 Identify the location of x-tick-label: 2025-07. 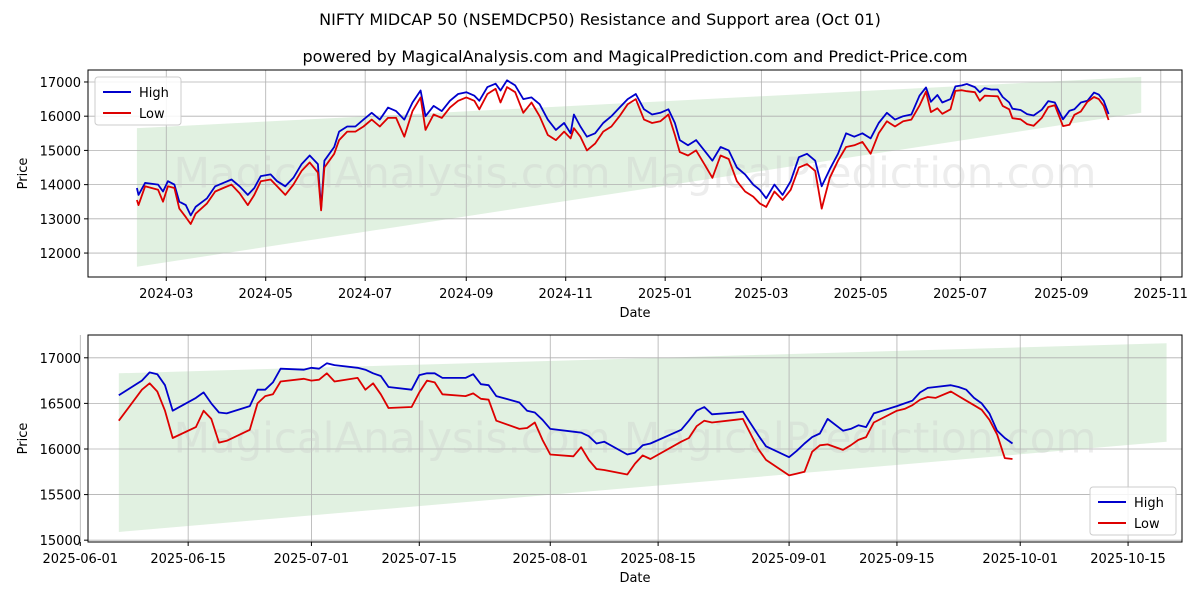
(960, 294).